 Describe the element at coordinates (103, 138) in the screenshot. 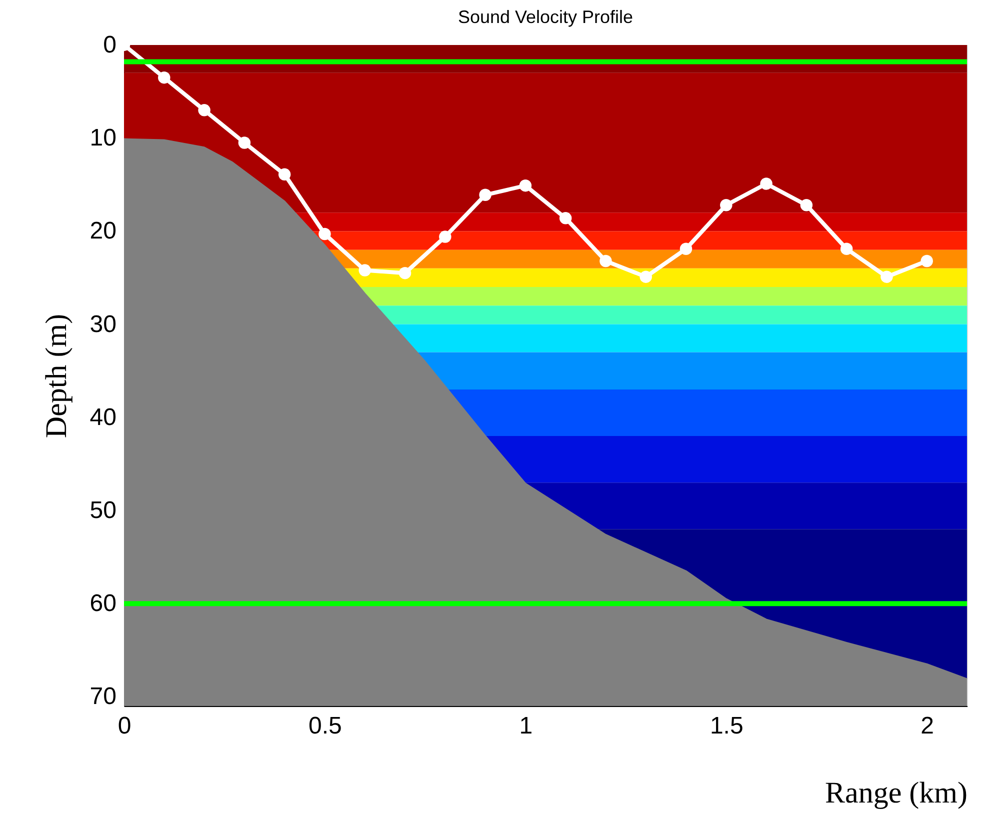

I see `y-tick-label: 10` at that location.